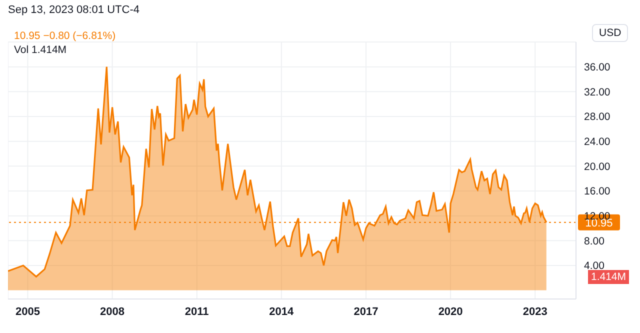 The width and height of the screenshot is (640, 333). What do you see at coordinates (597, 142) in the screenshot?
I see `y-tick-label: 24.00` at bounding box center [597, 142].